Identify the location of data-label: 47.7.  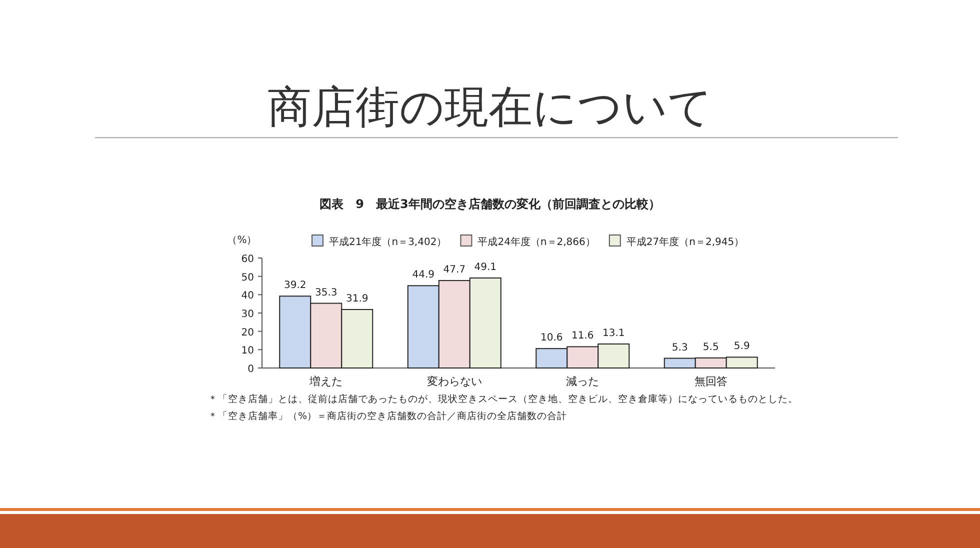
(454, 270).